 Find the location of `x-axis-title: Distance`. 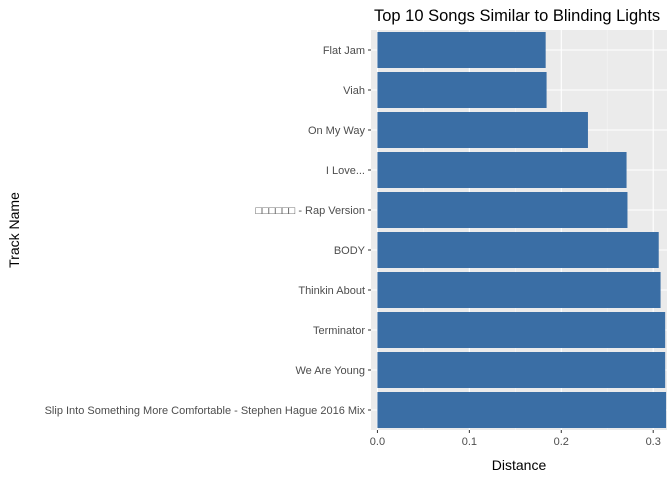

x-axis-title: Distance is located at coordinates (519, 465).